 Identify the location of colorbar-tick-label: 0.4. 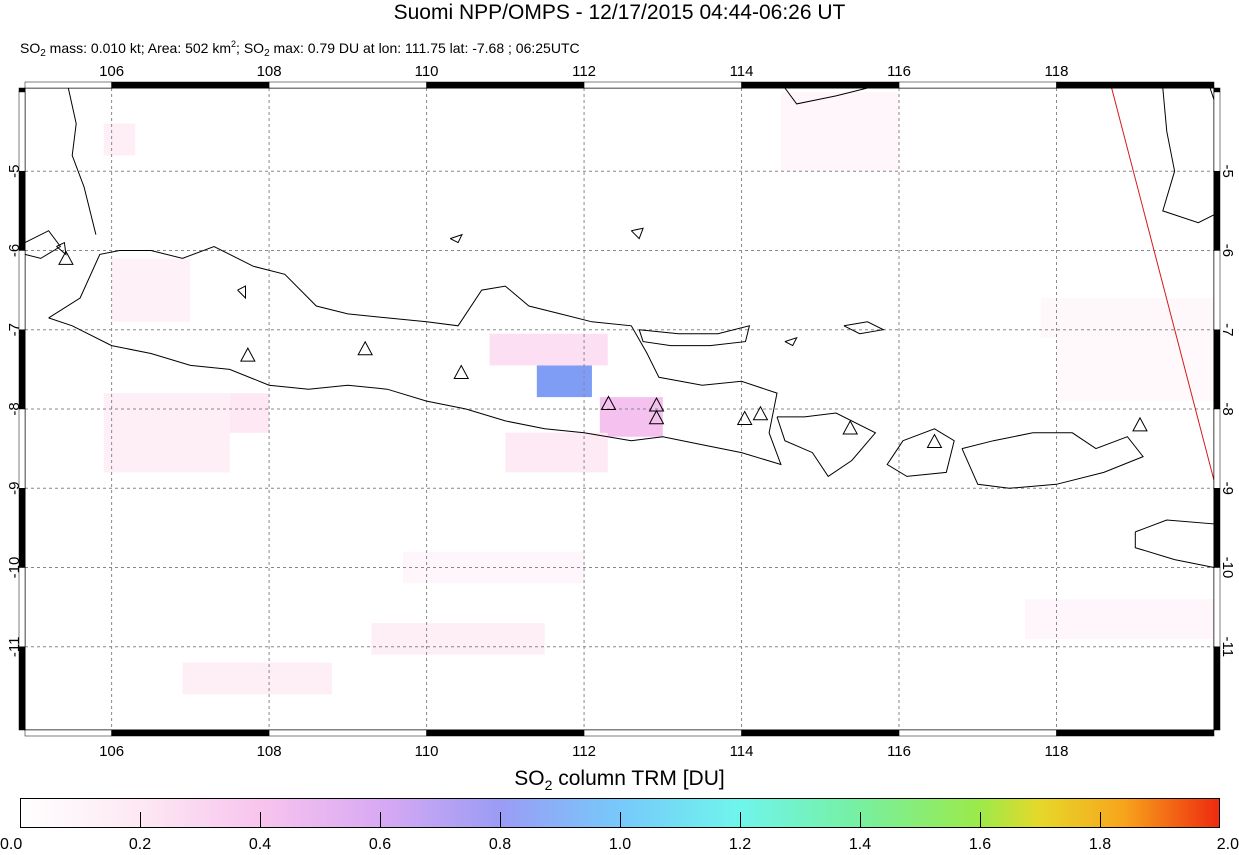
(260, 844).